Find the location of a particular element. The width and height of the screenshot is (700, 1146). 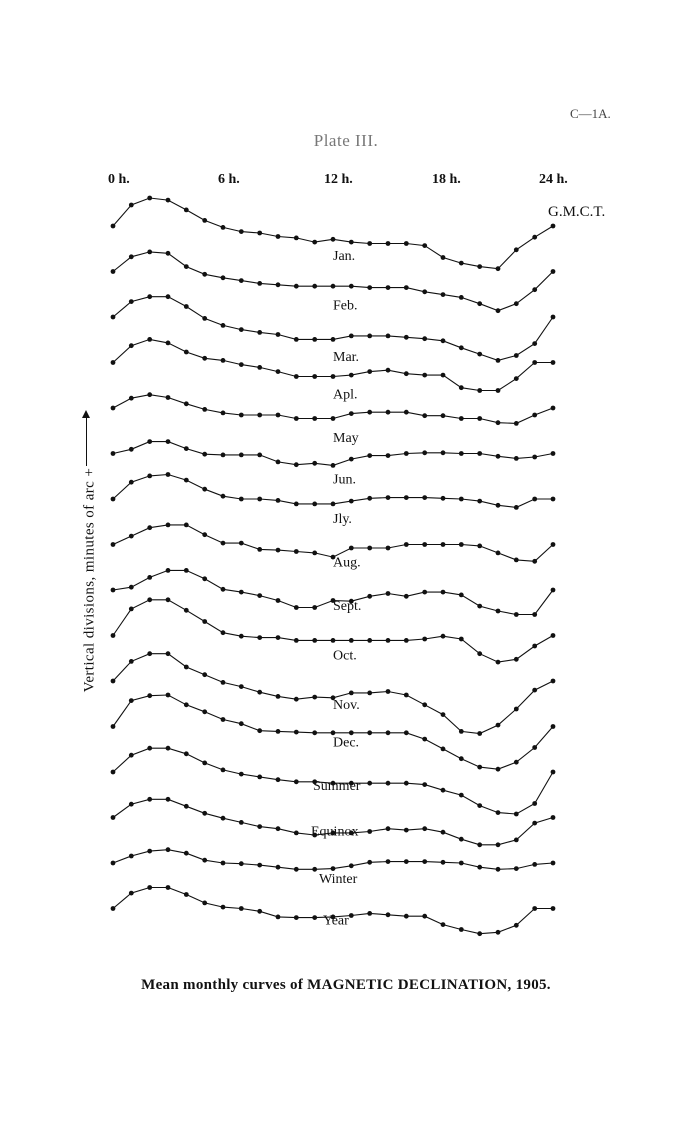

plate-title: Plate III. is located at coordinates (346, 140).